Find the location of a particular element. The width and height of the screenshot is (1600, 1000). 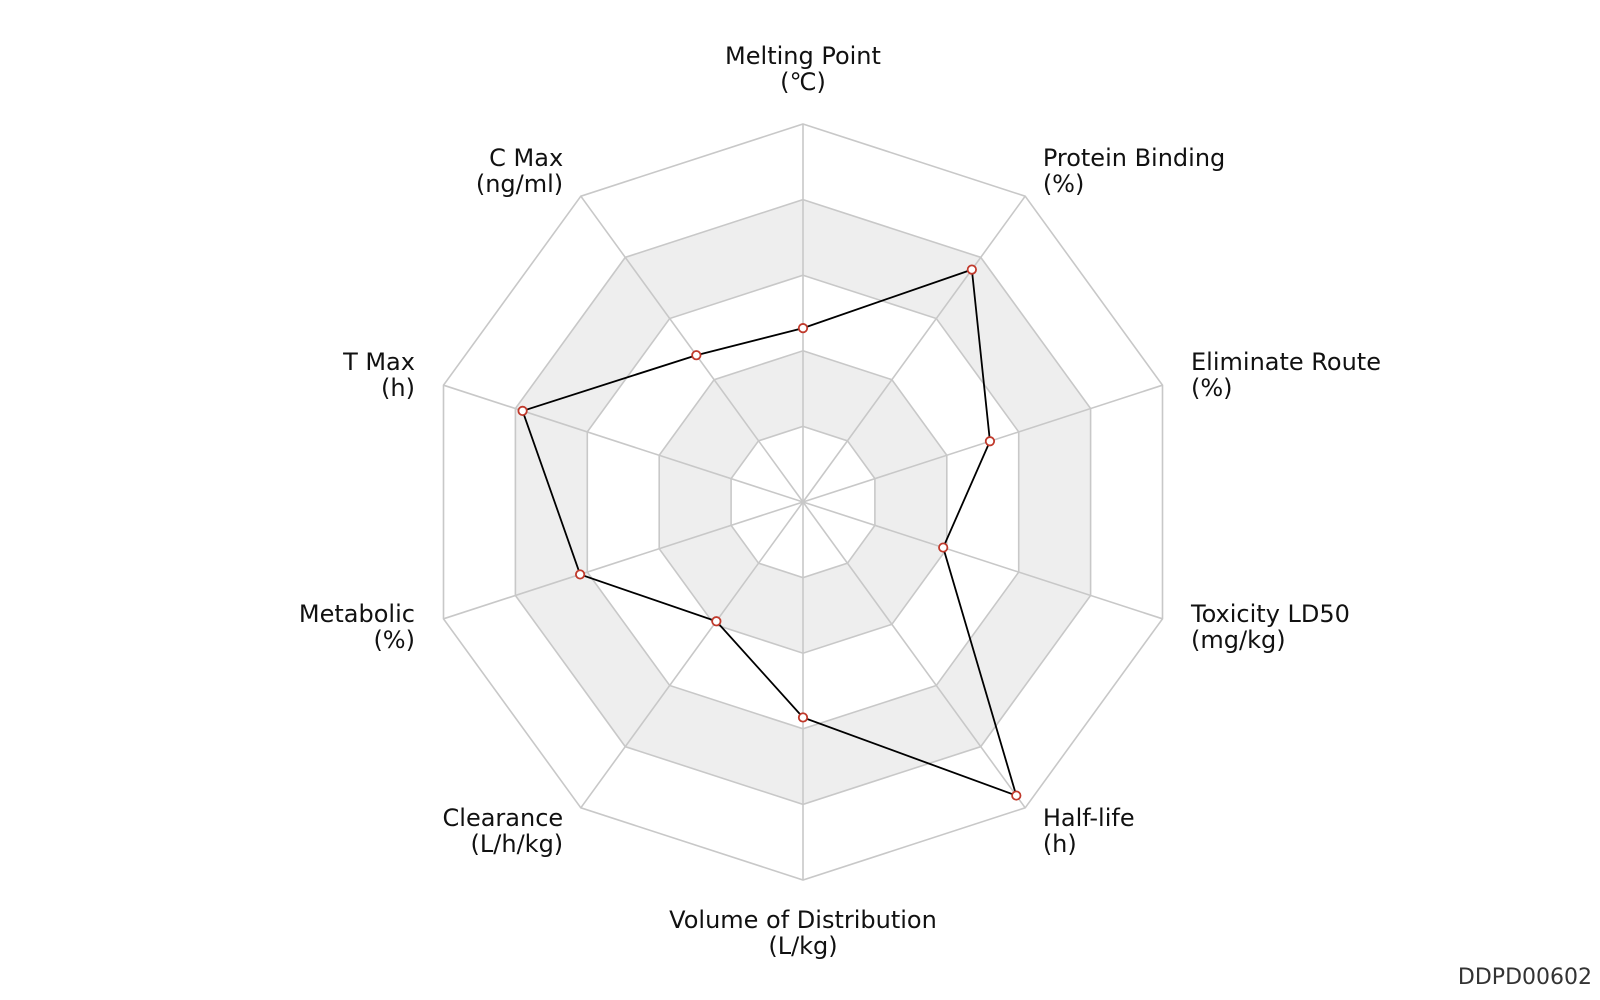

axis-name: Clearance is located at coordinates (503, 818).